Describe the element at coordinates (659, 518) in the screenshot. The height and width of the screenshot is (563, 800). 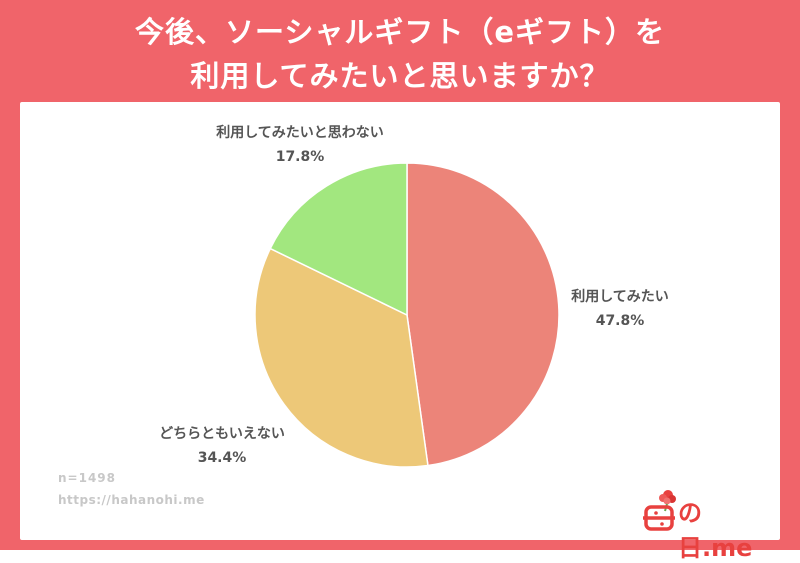
I see `haha-mark-icon` at that location.